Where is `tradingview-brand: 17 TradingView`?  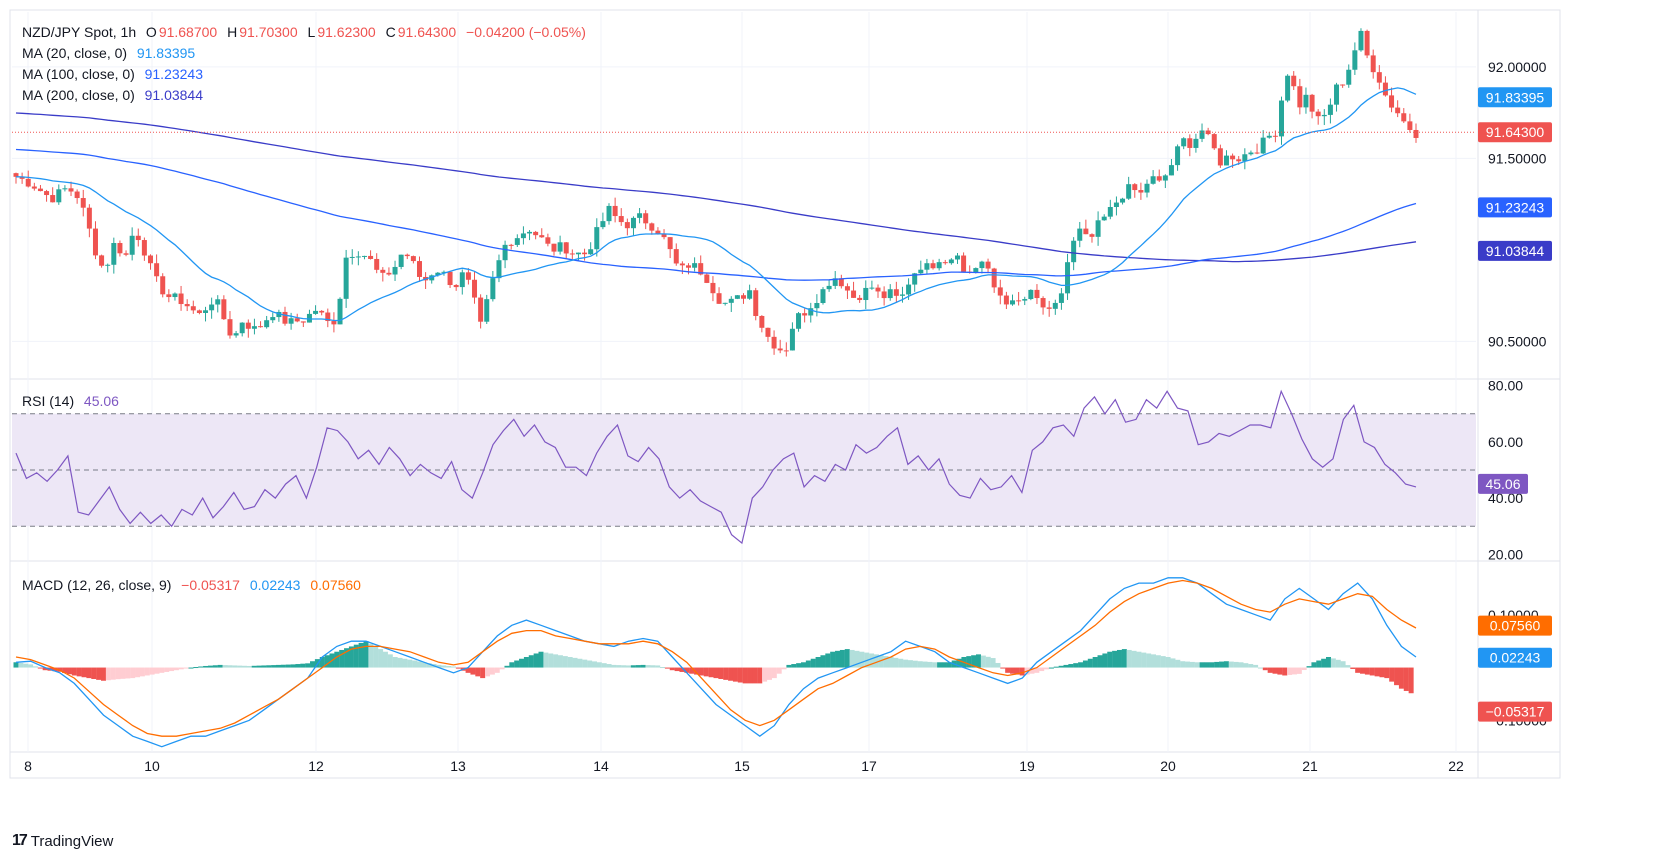
tradingview-brand: 17 TradingView is located at coordinates (62, 841).